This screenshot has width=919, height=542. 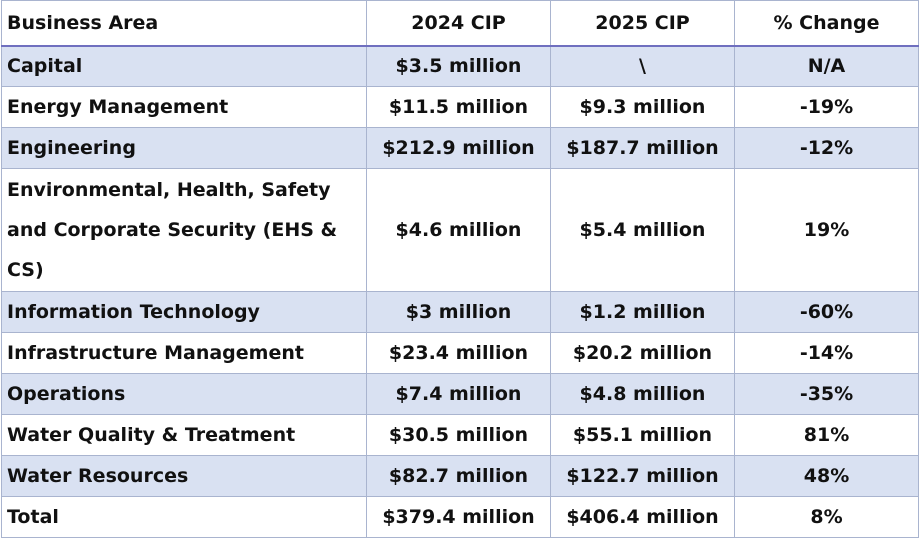 I want to click on header-2024-cip: 2024 CIP, so click(x=458, y=23).